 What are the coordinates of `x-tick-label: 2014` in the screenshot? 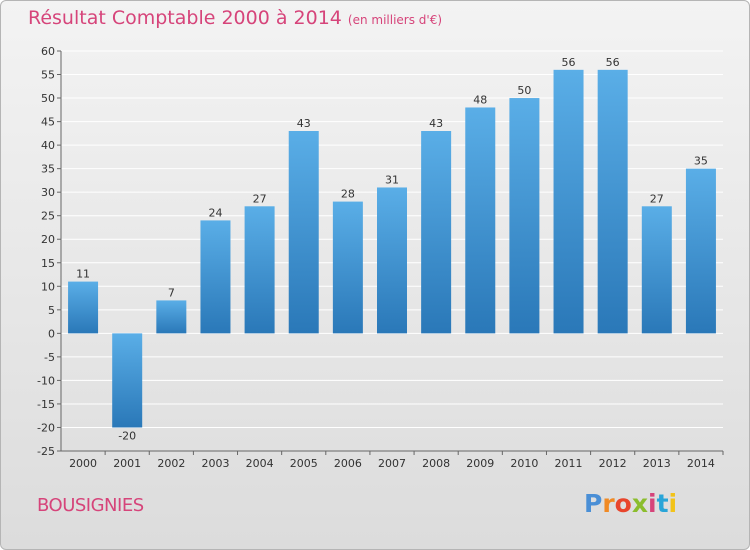 It's located at (701, 463).